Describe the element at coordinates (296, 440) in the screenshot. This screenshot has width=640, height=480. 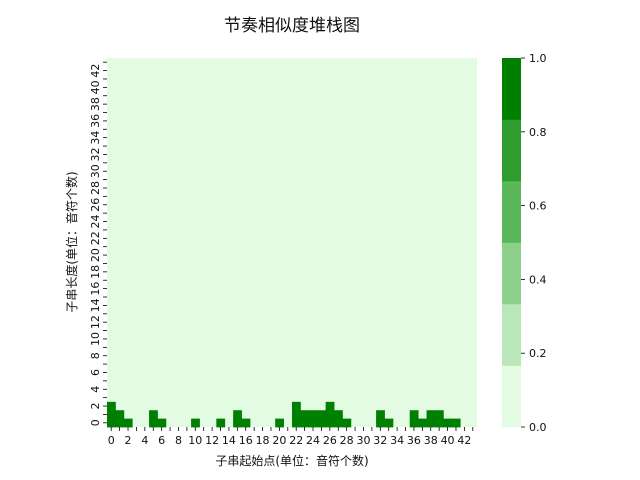
I see `x-tick-label: 22` at that location.